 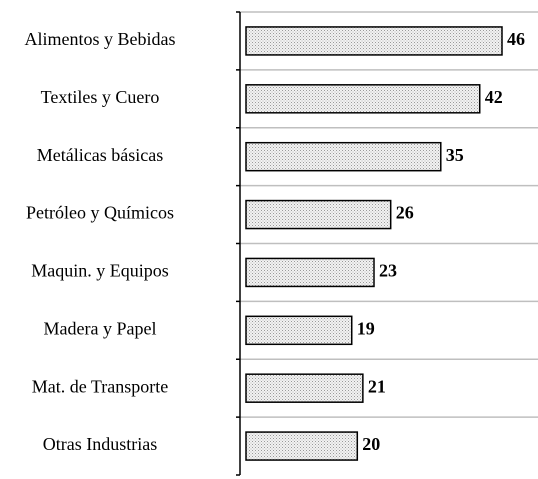 I want to click on value-label: 35, so click(x=455, y=155).